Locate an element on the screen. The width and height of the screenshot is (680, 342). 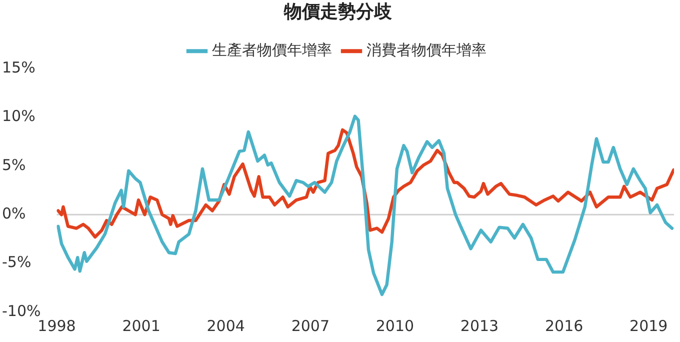
x-tick-label: 2013 is located at coordinates (479, 325).